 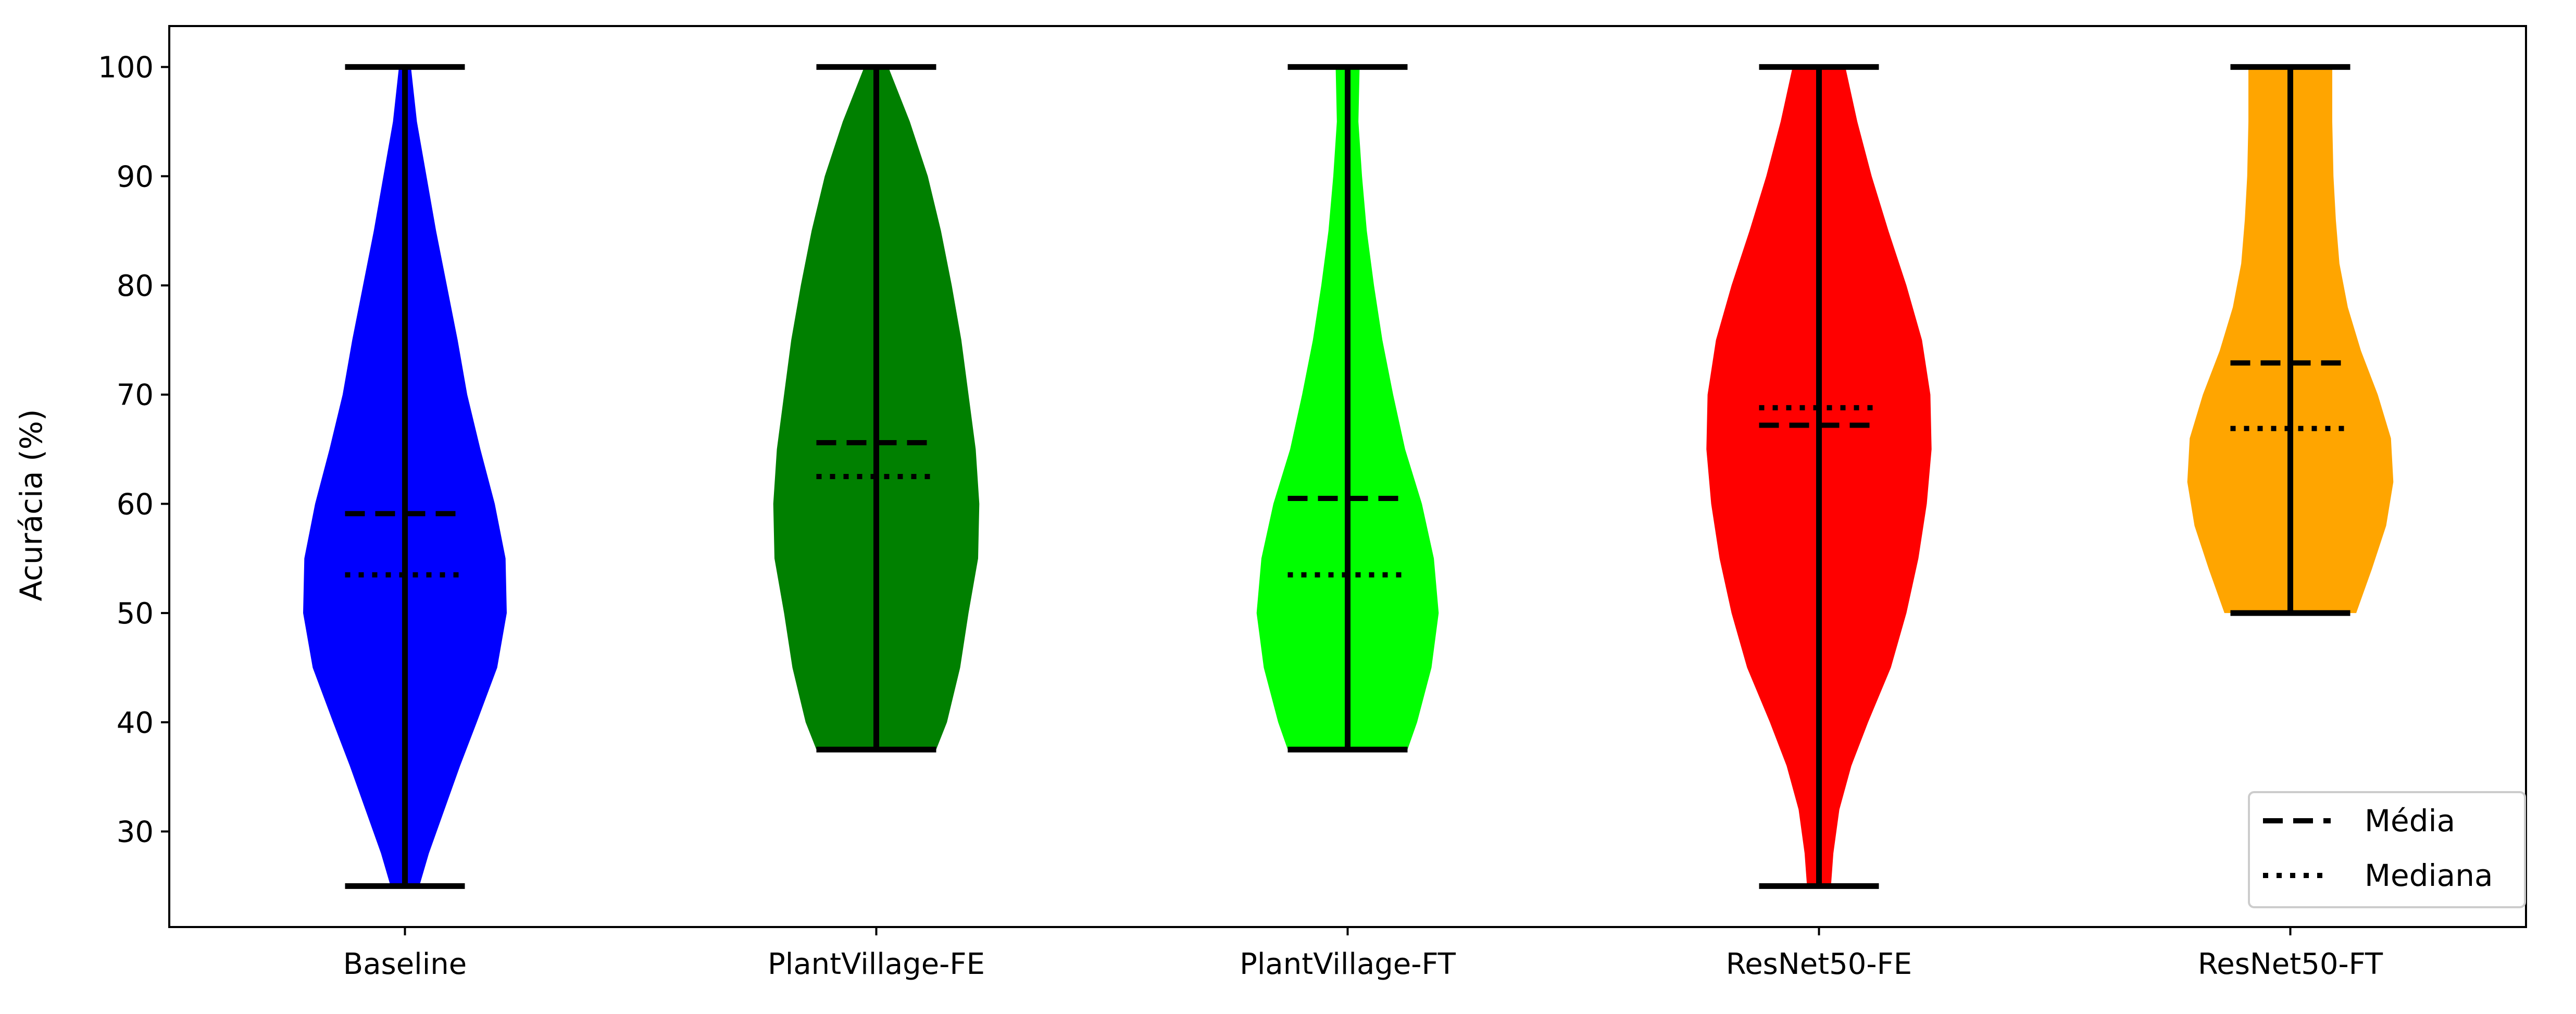 I want to click on x-tick-label: ResNet50-FT, so click(x=2290, y=964).